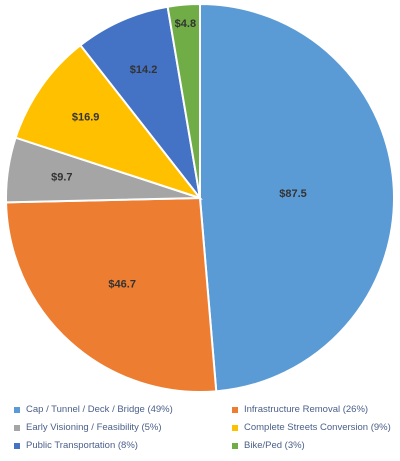  What do you see at coordinates (306, 409) in the screenshot?
I see `legend-label: Infrastructure Removal (26%)` at bounding box center [306, 409].